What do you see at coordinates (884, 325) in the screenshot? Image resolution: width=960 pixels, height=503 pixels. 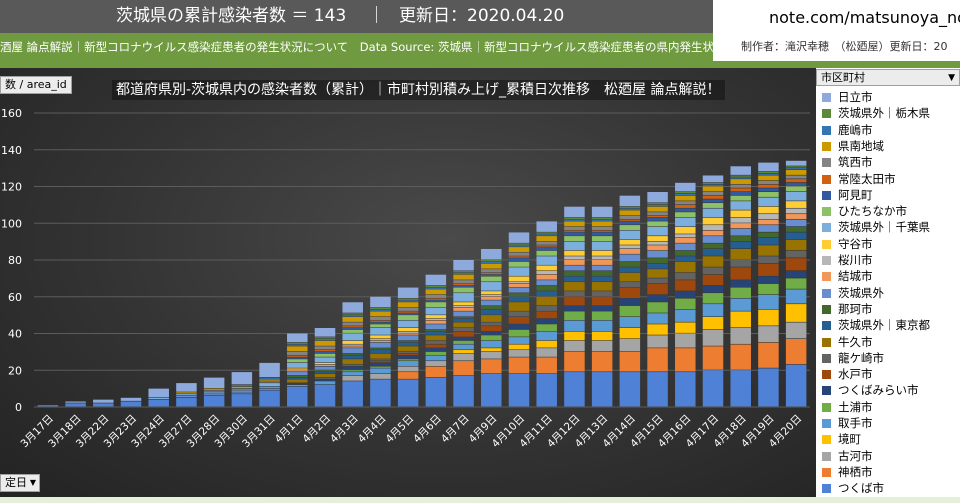 I see `legend-item: 茨城県外｜東京都` at bounding box center [884, 325].